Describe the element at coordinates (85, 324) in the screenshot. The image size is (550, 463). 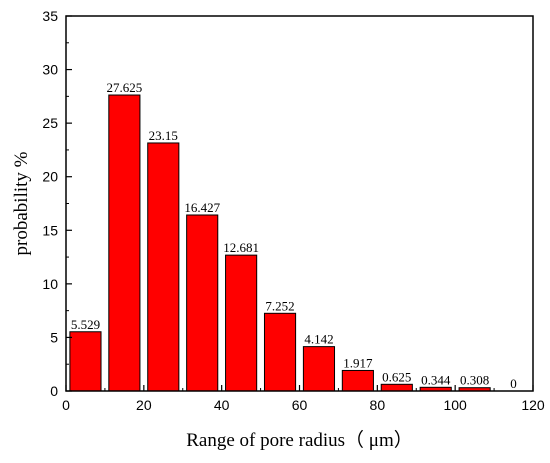
I see `bar-value-label: 5.529` at that location.